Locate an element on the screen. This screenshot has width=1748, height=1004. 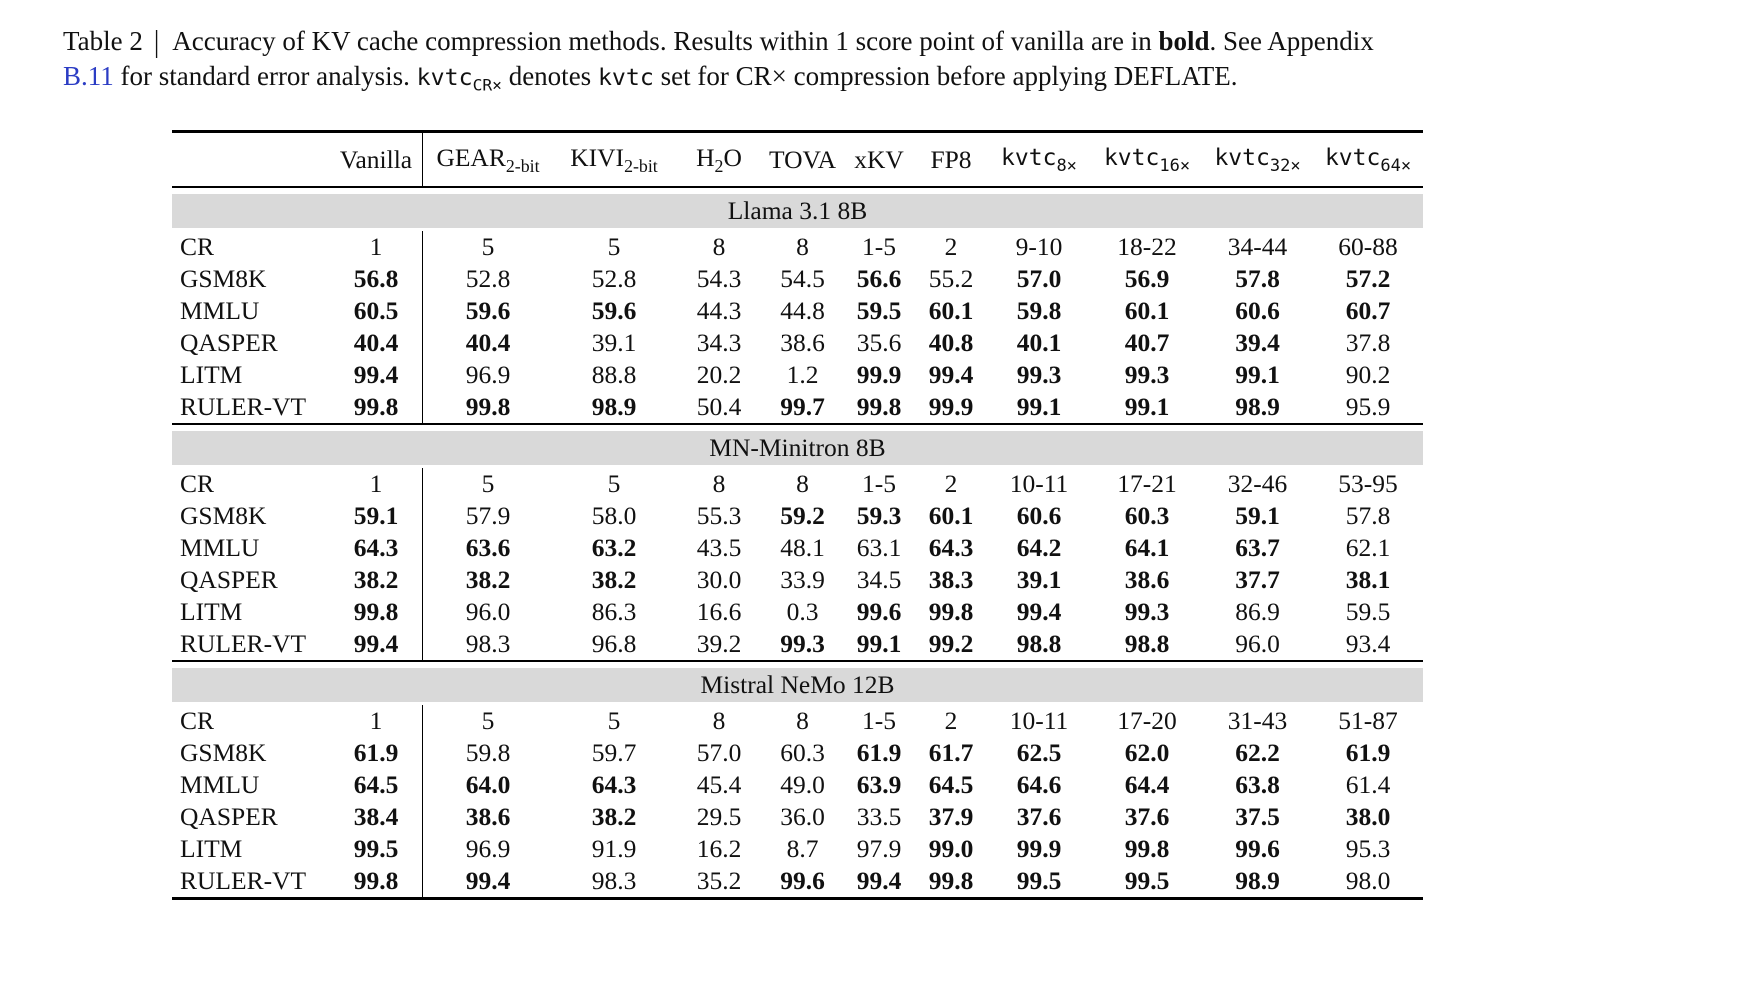
data-cell: 48.1 is located at coordinates (802, 548).